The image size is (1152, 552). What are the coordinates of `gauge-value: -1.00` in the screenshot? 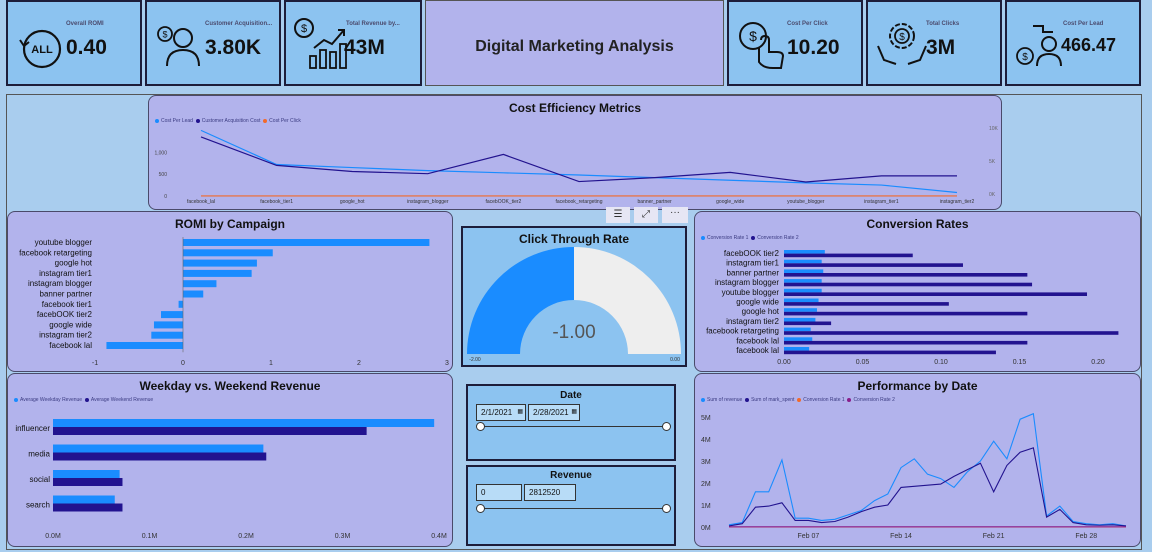 It's located at (573, 332).